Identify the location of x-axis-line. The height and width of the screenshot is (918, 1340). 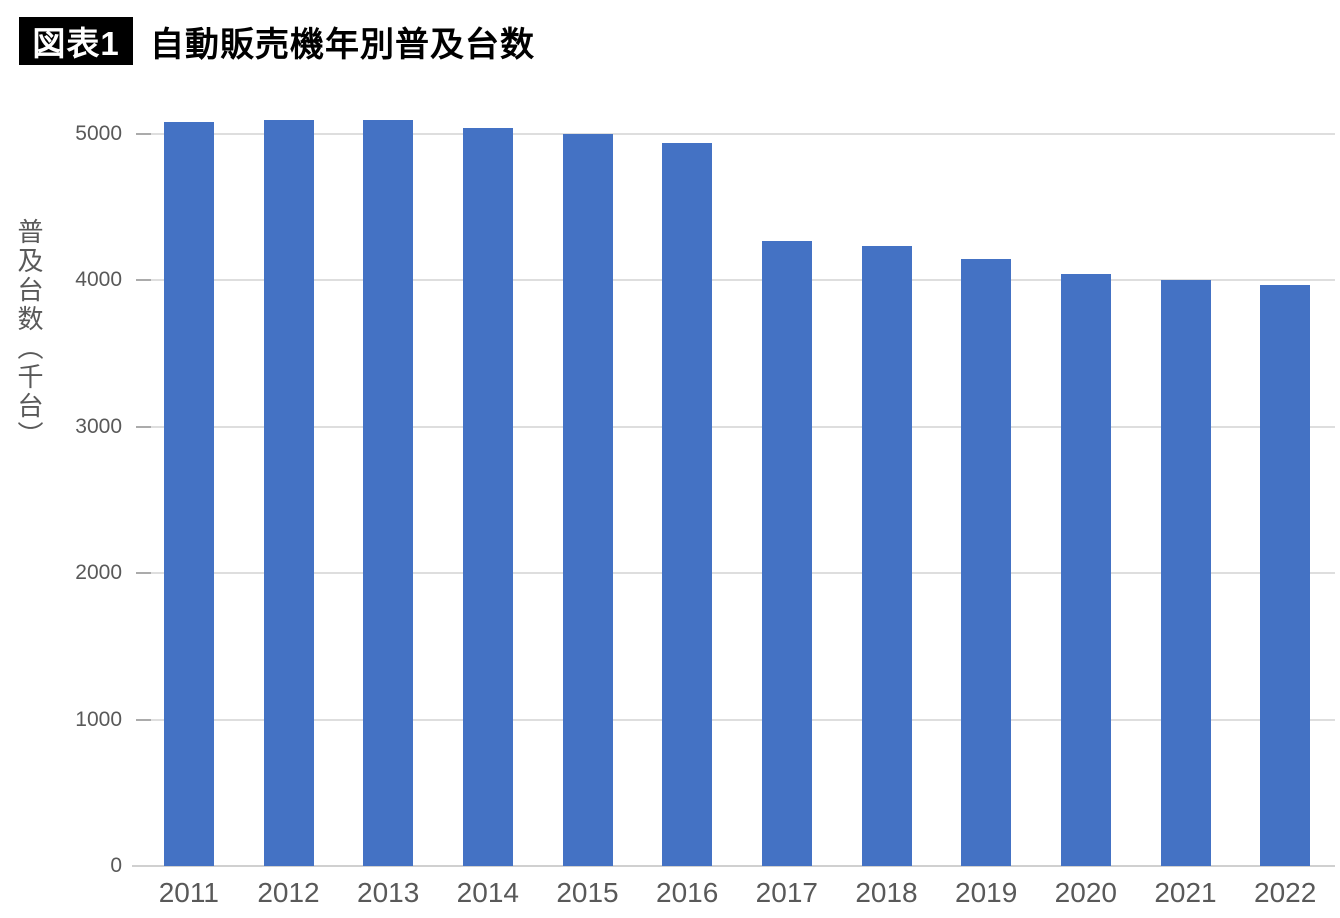
(733, 866).